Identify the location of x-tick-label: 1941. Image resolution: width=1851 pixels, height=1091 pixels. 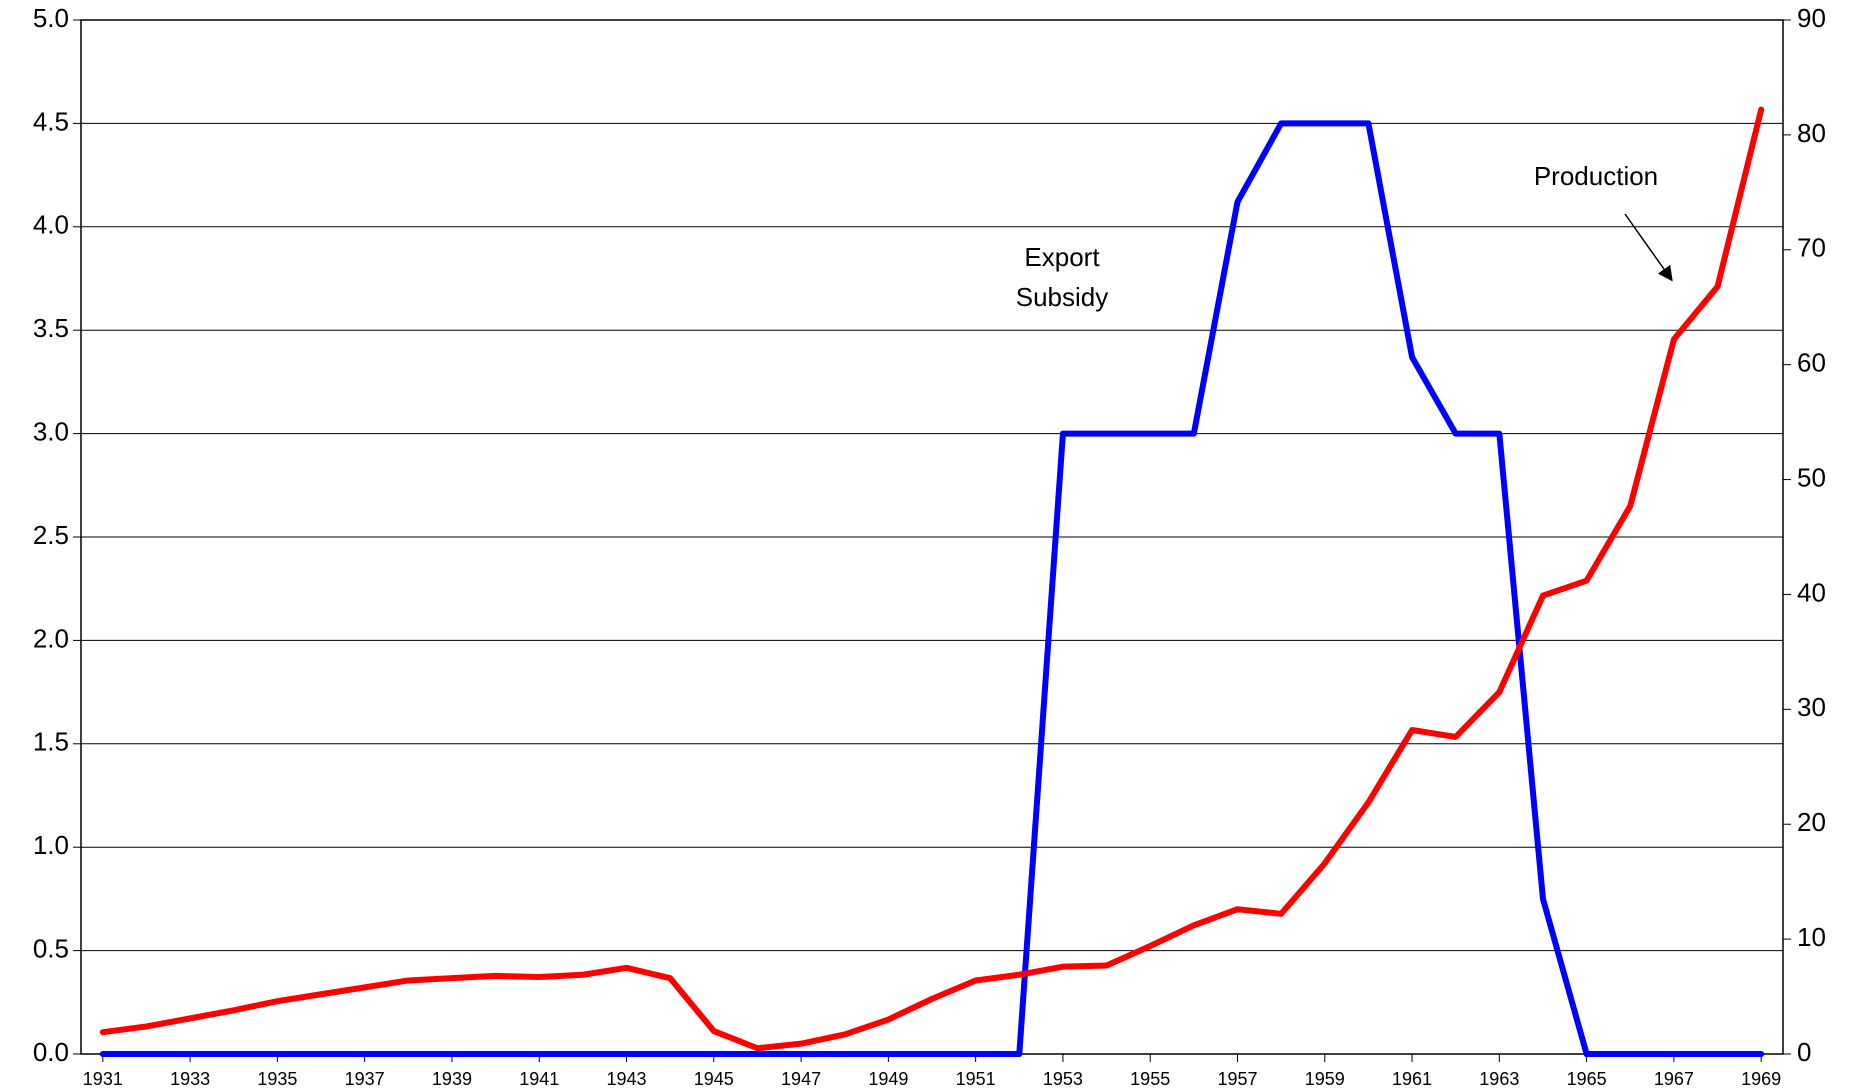
(539, 1079).